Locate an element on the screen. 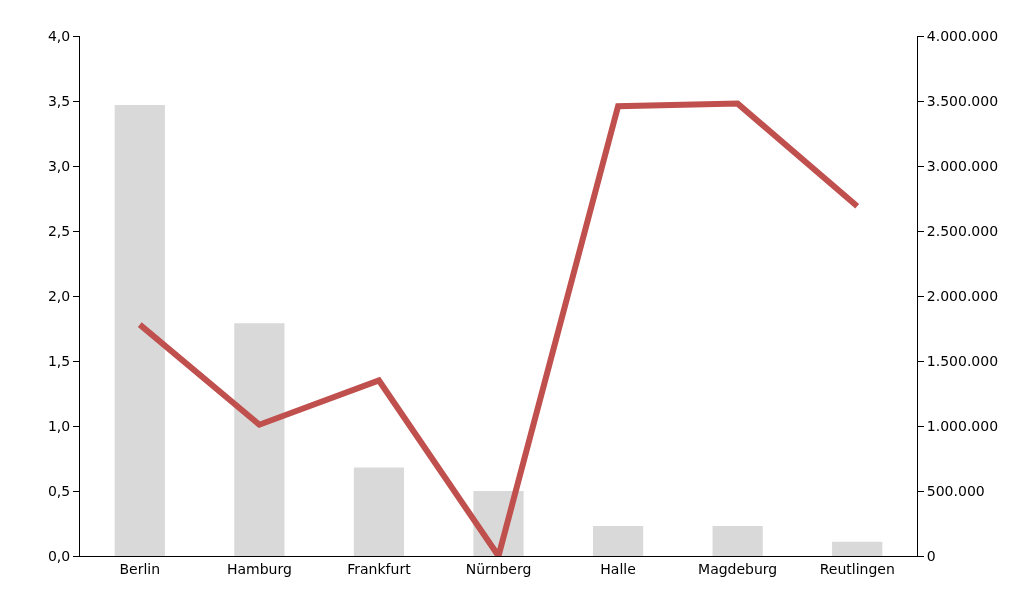  y-tick-label: 3,0 is located at coordinates (59, 165).